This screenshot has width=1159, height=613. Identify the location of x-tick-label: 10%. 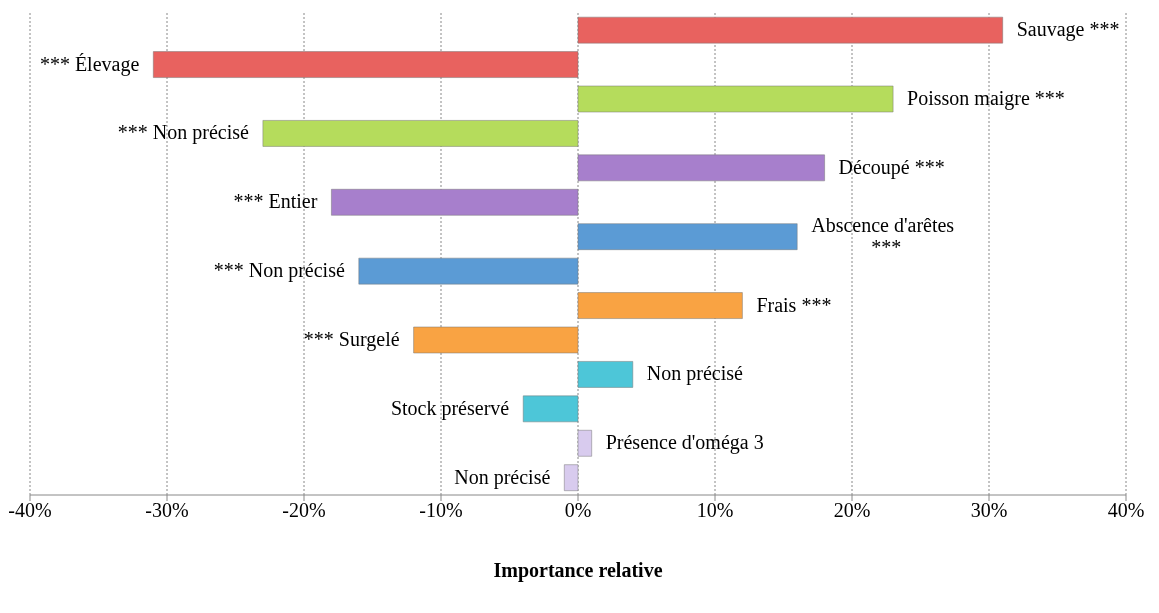
(715, 510).